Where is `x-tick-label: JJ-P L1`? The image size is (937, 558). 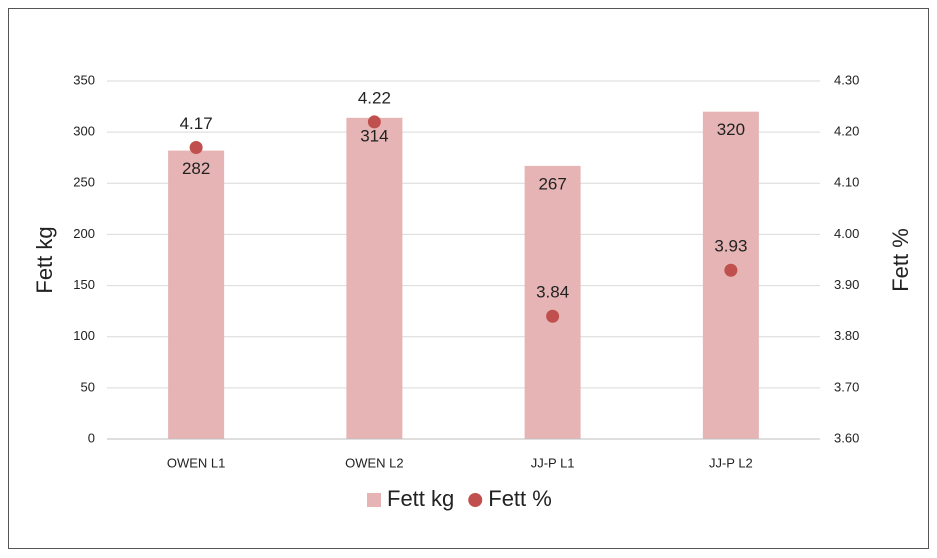 x-tick-label: JJ-P L1 is located at coordinates (553, 462).